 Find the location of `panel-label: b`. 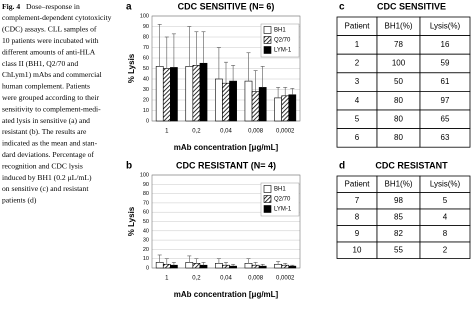

panel-label: b is located at coordinates (129, 166).